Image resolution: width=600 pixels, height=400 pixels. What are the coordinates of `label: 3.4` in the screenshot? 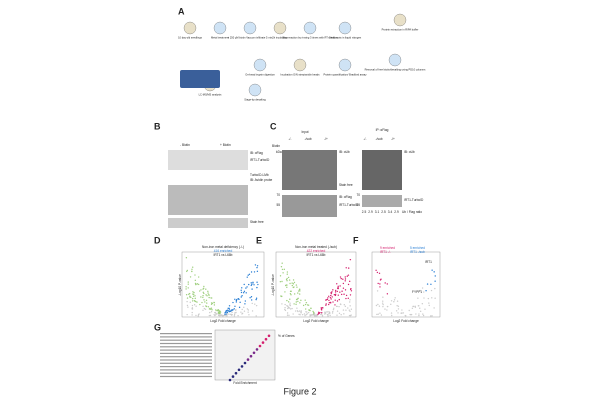 It's located at (390, 212).